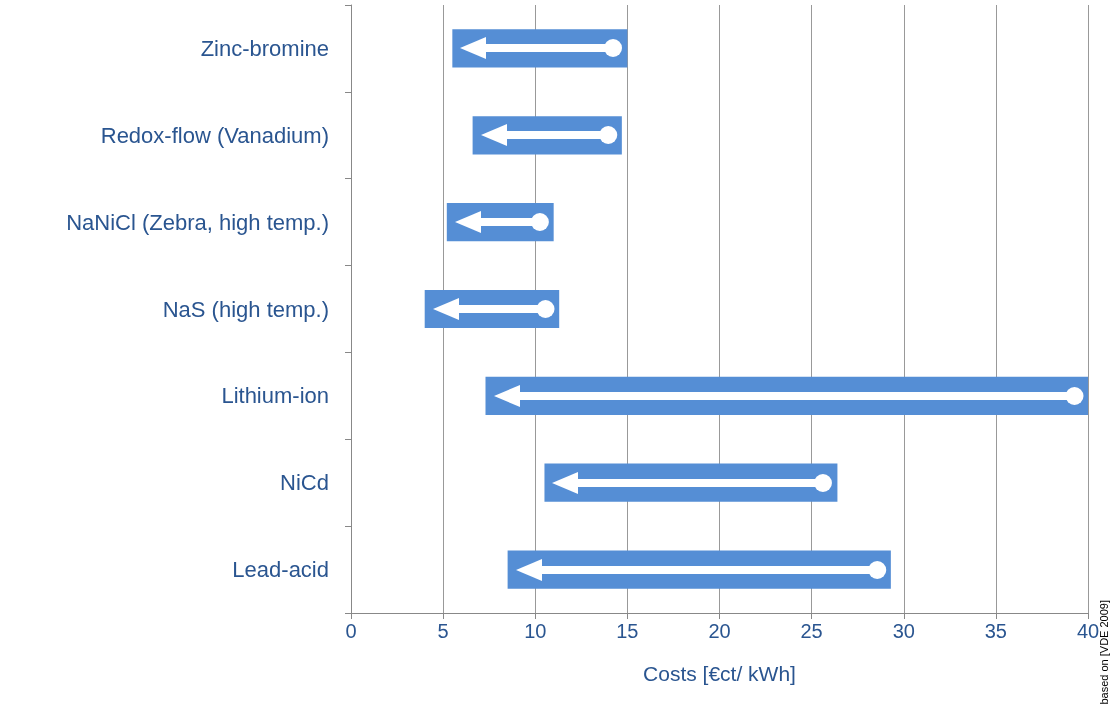 This screenshot has height=711, width=1117. I want to click on x-tick-label: 10, so click(535, 631).